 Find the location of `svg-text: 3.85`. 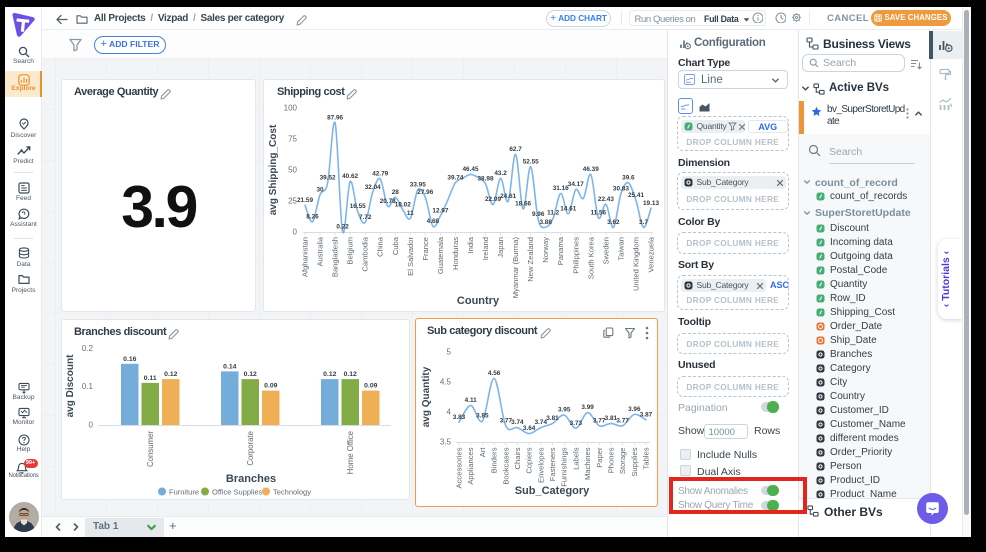

svg-text: 3.85 is located at coordinates (482, 416).